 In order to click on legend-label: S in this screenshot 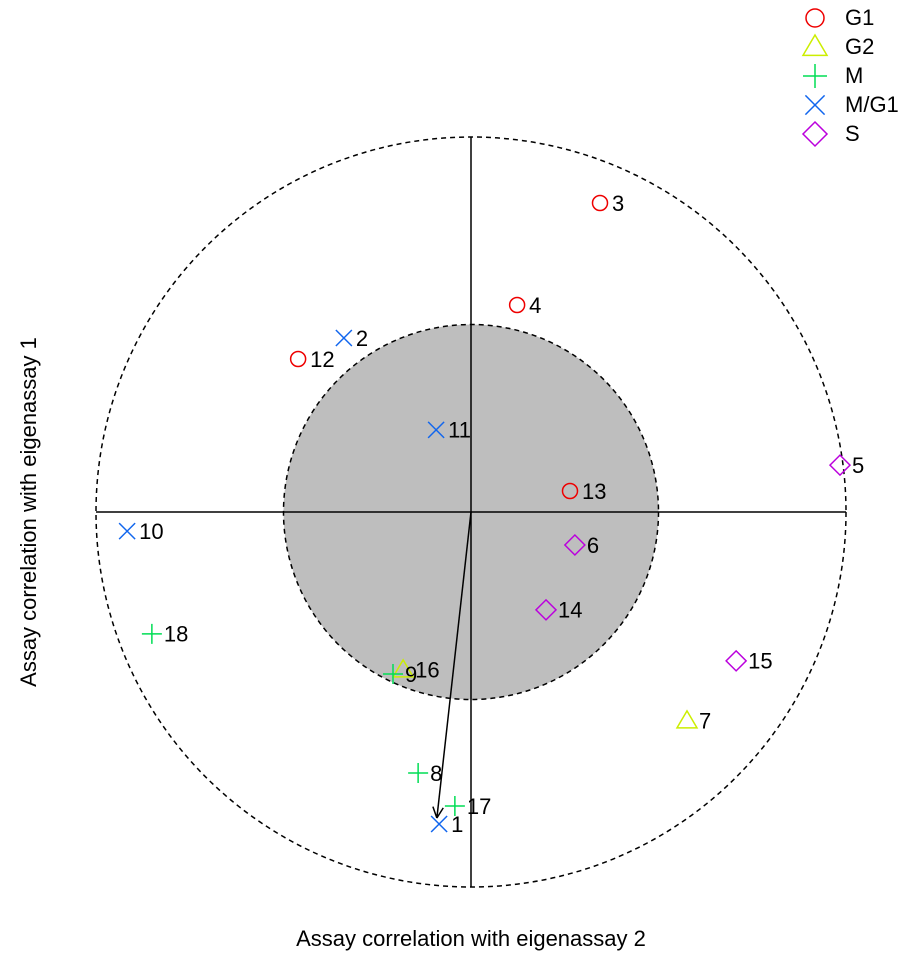, I will do `click(852, 133)`.